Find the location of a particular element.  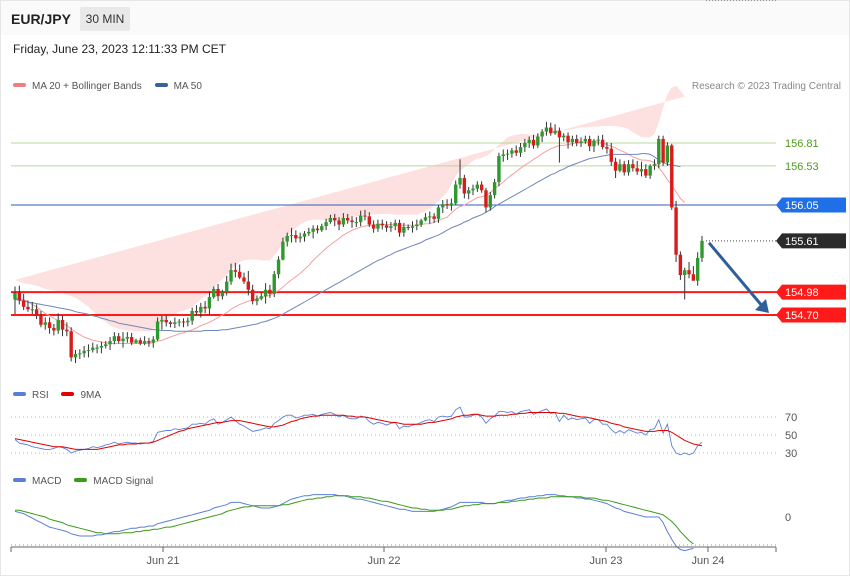

x-tick-label: Jun 22 is located at coordinates (383, 561).